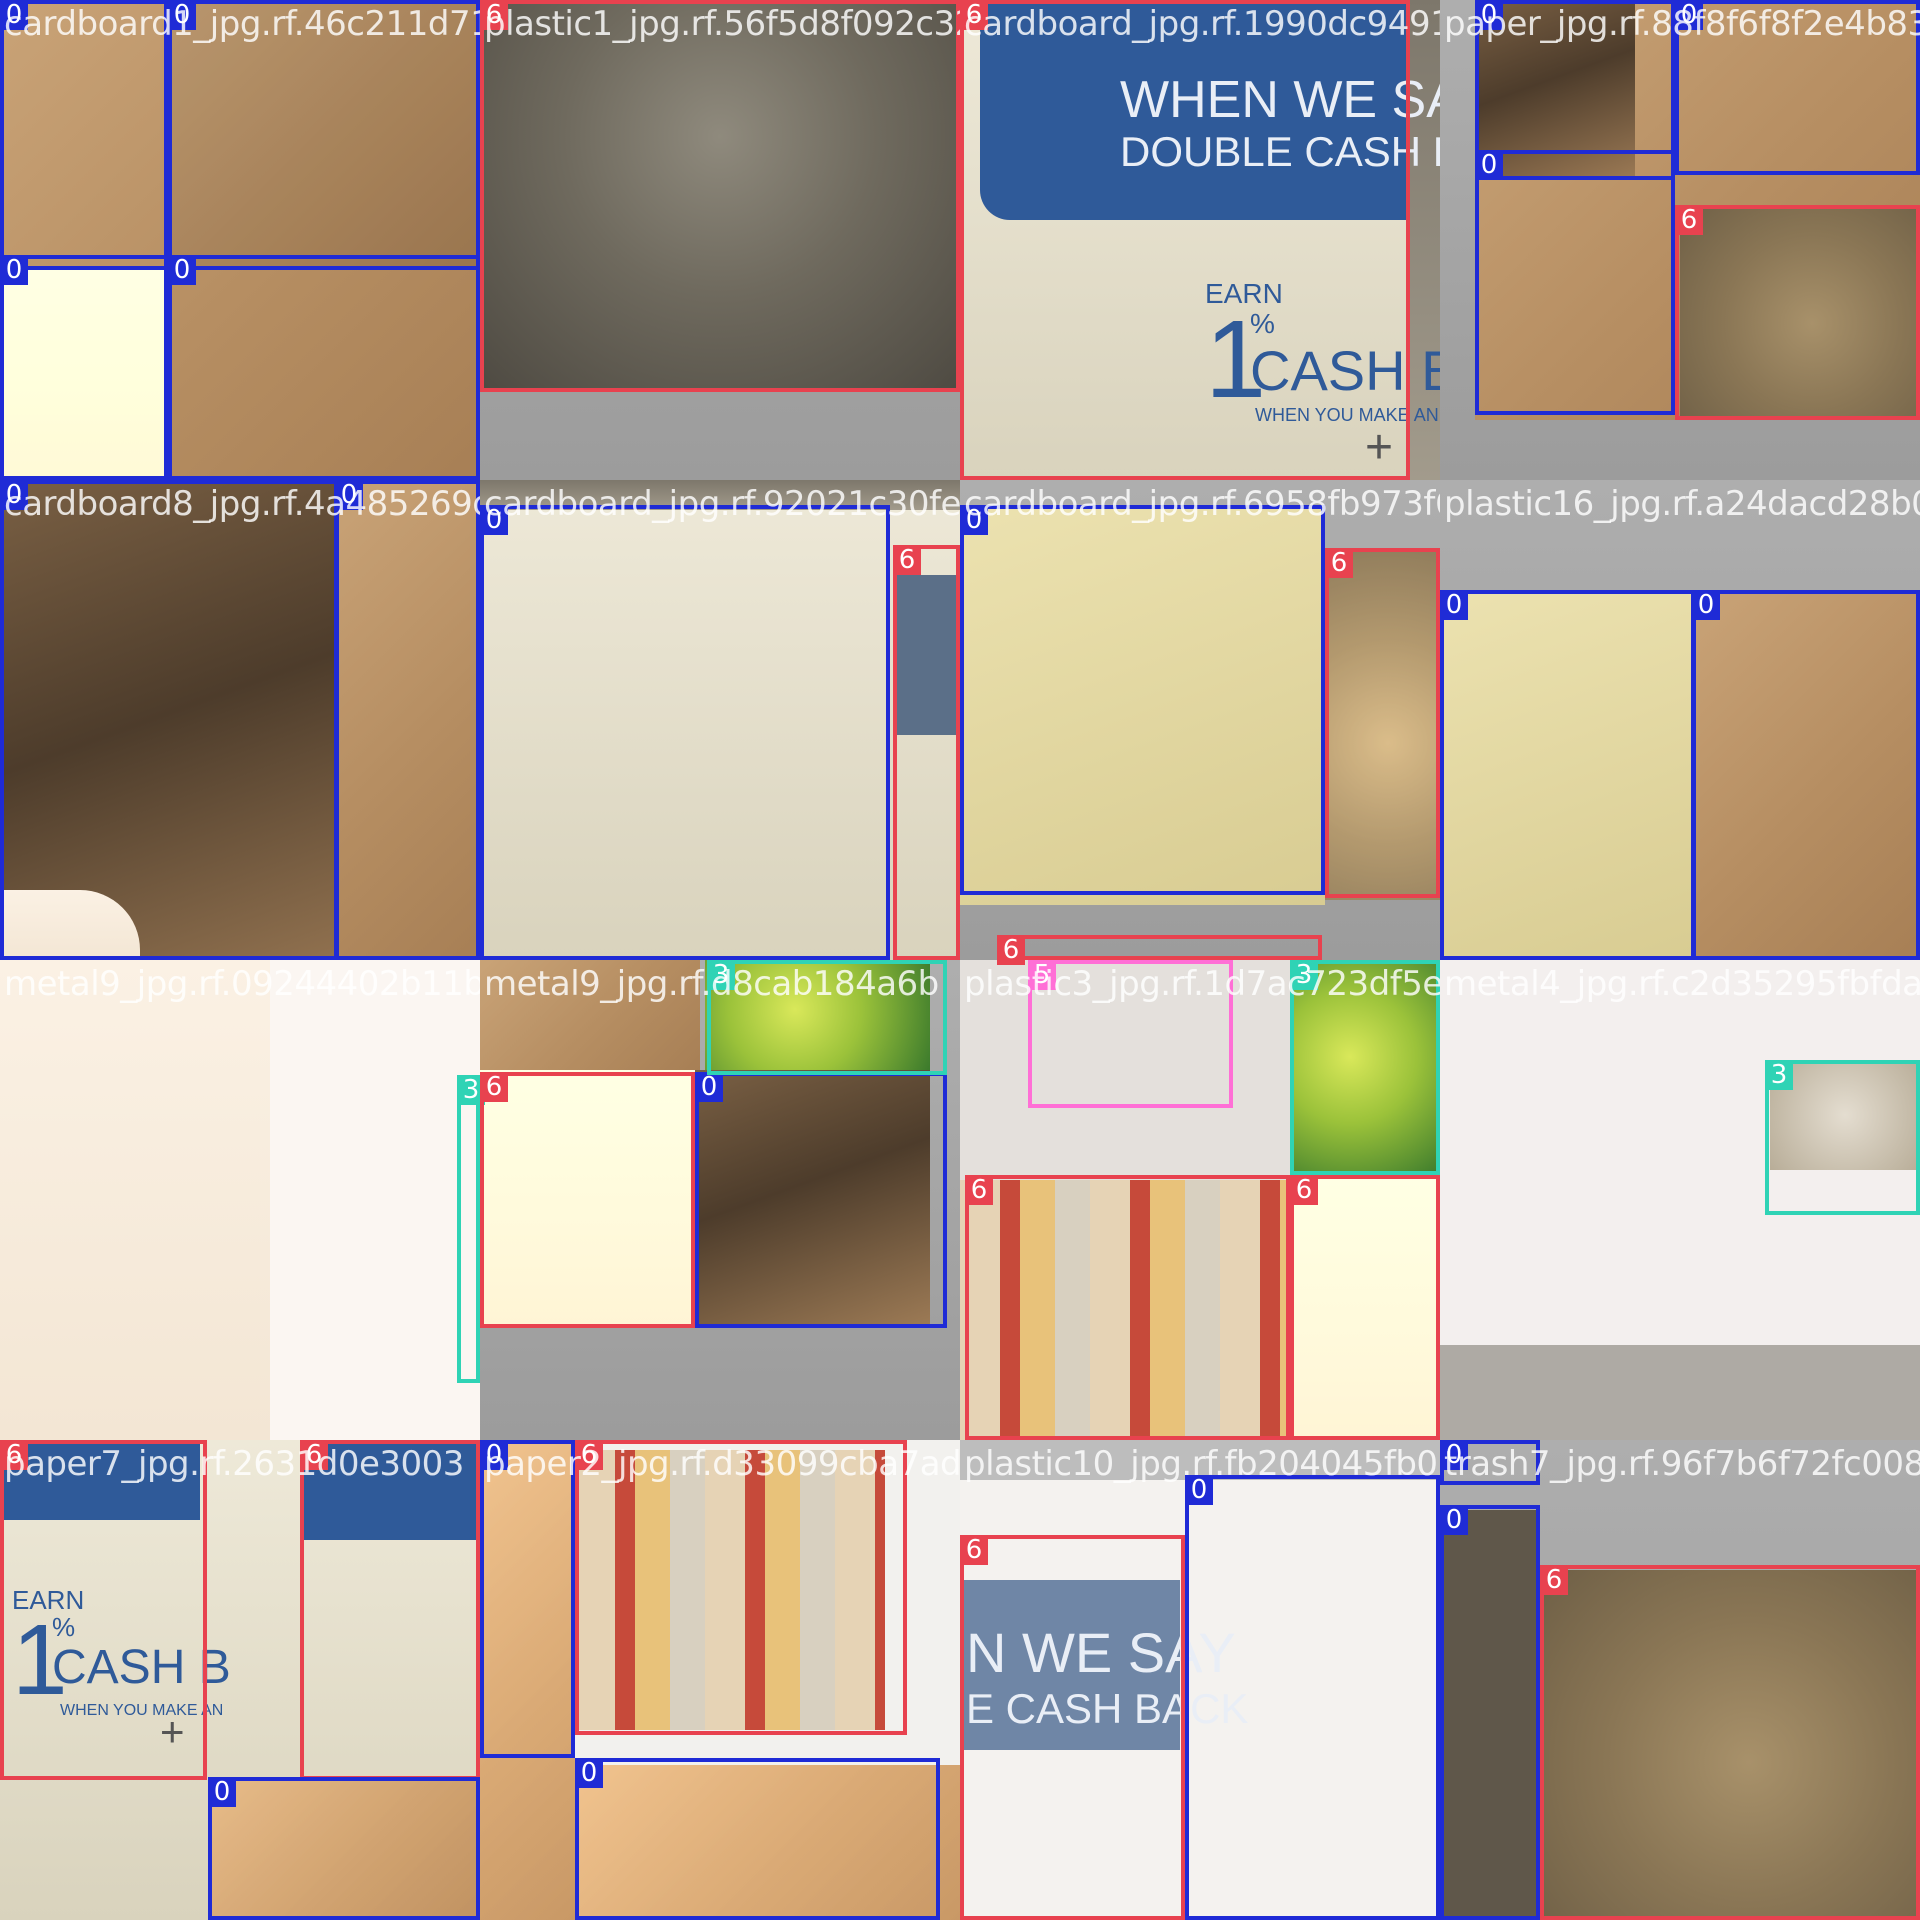 The height and width of the screenshot is (1920, 1920). What do you see at coordinates (240, 720) in the screenshot?
I see `tile-5: cardboard8_jpg.rf.4a485269d5d6a6f6f8` at bounding box center [240, 720].